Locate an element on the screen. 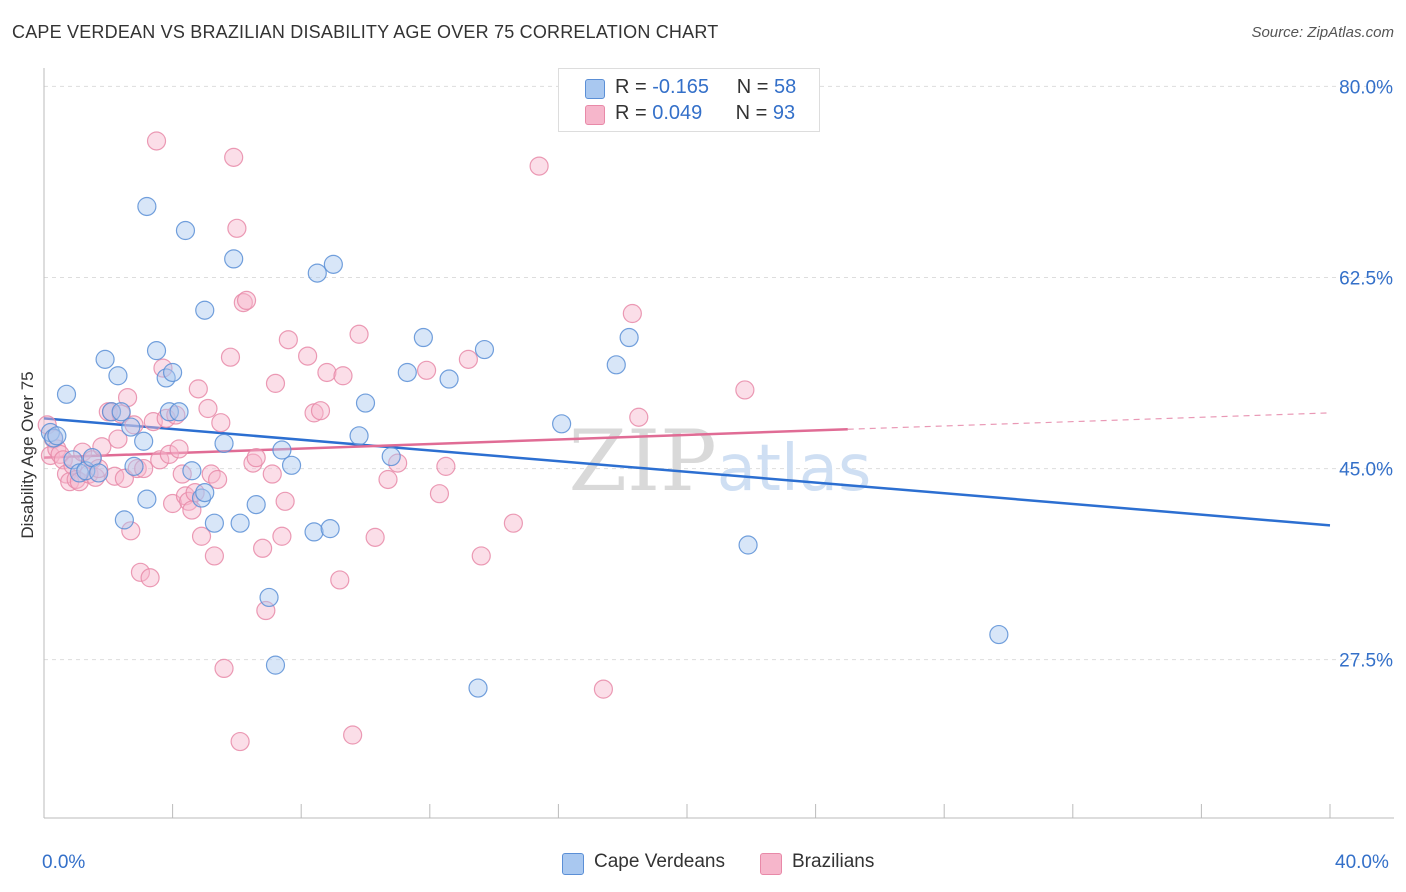 The height and width of the screenshot is (892, 1406). source-credit: Source: ZipAtlas.com is located at coordinates (1322, 32).